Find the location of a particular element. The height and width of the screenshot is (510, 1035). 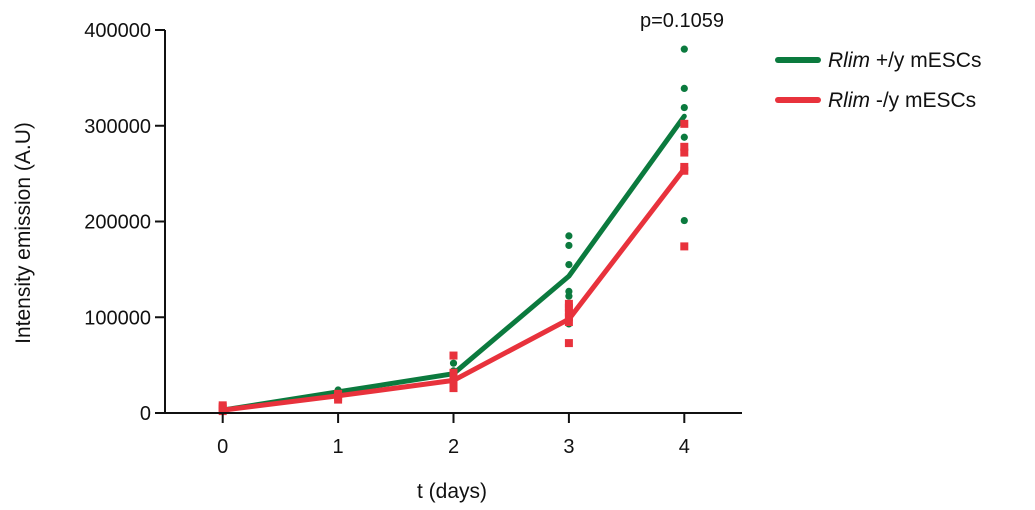

legend-label-rest: -/y mESCs is located at coordinates (923, 100).